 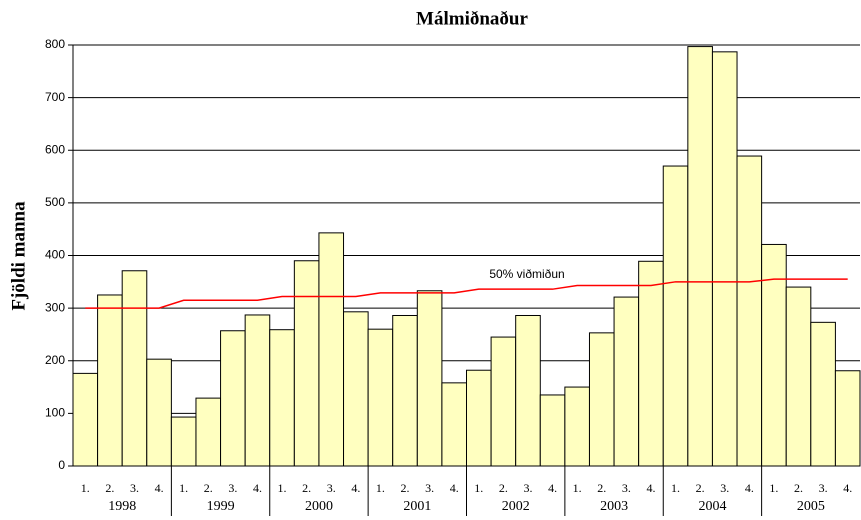 What do you see at coordinates (55, 44) in the screenshot?
I see `y-tick-label: 800` at bounding box center [55, 44].